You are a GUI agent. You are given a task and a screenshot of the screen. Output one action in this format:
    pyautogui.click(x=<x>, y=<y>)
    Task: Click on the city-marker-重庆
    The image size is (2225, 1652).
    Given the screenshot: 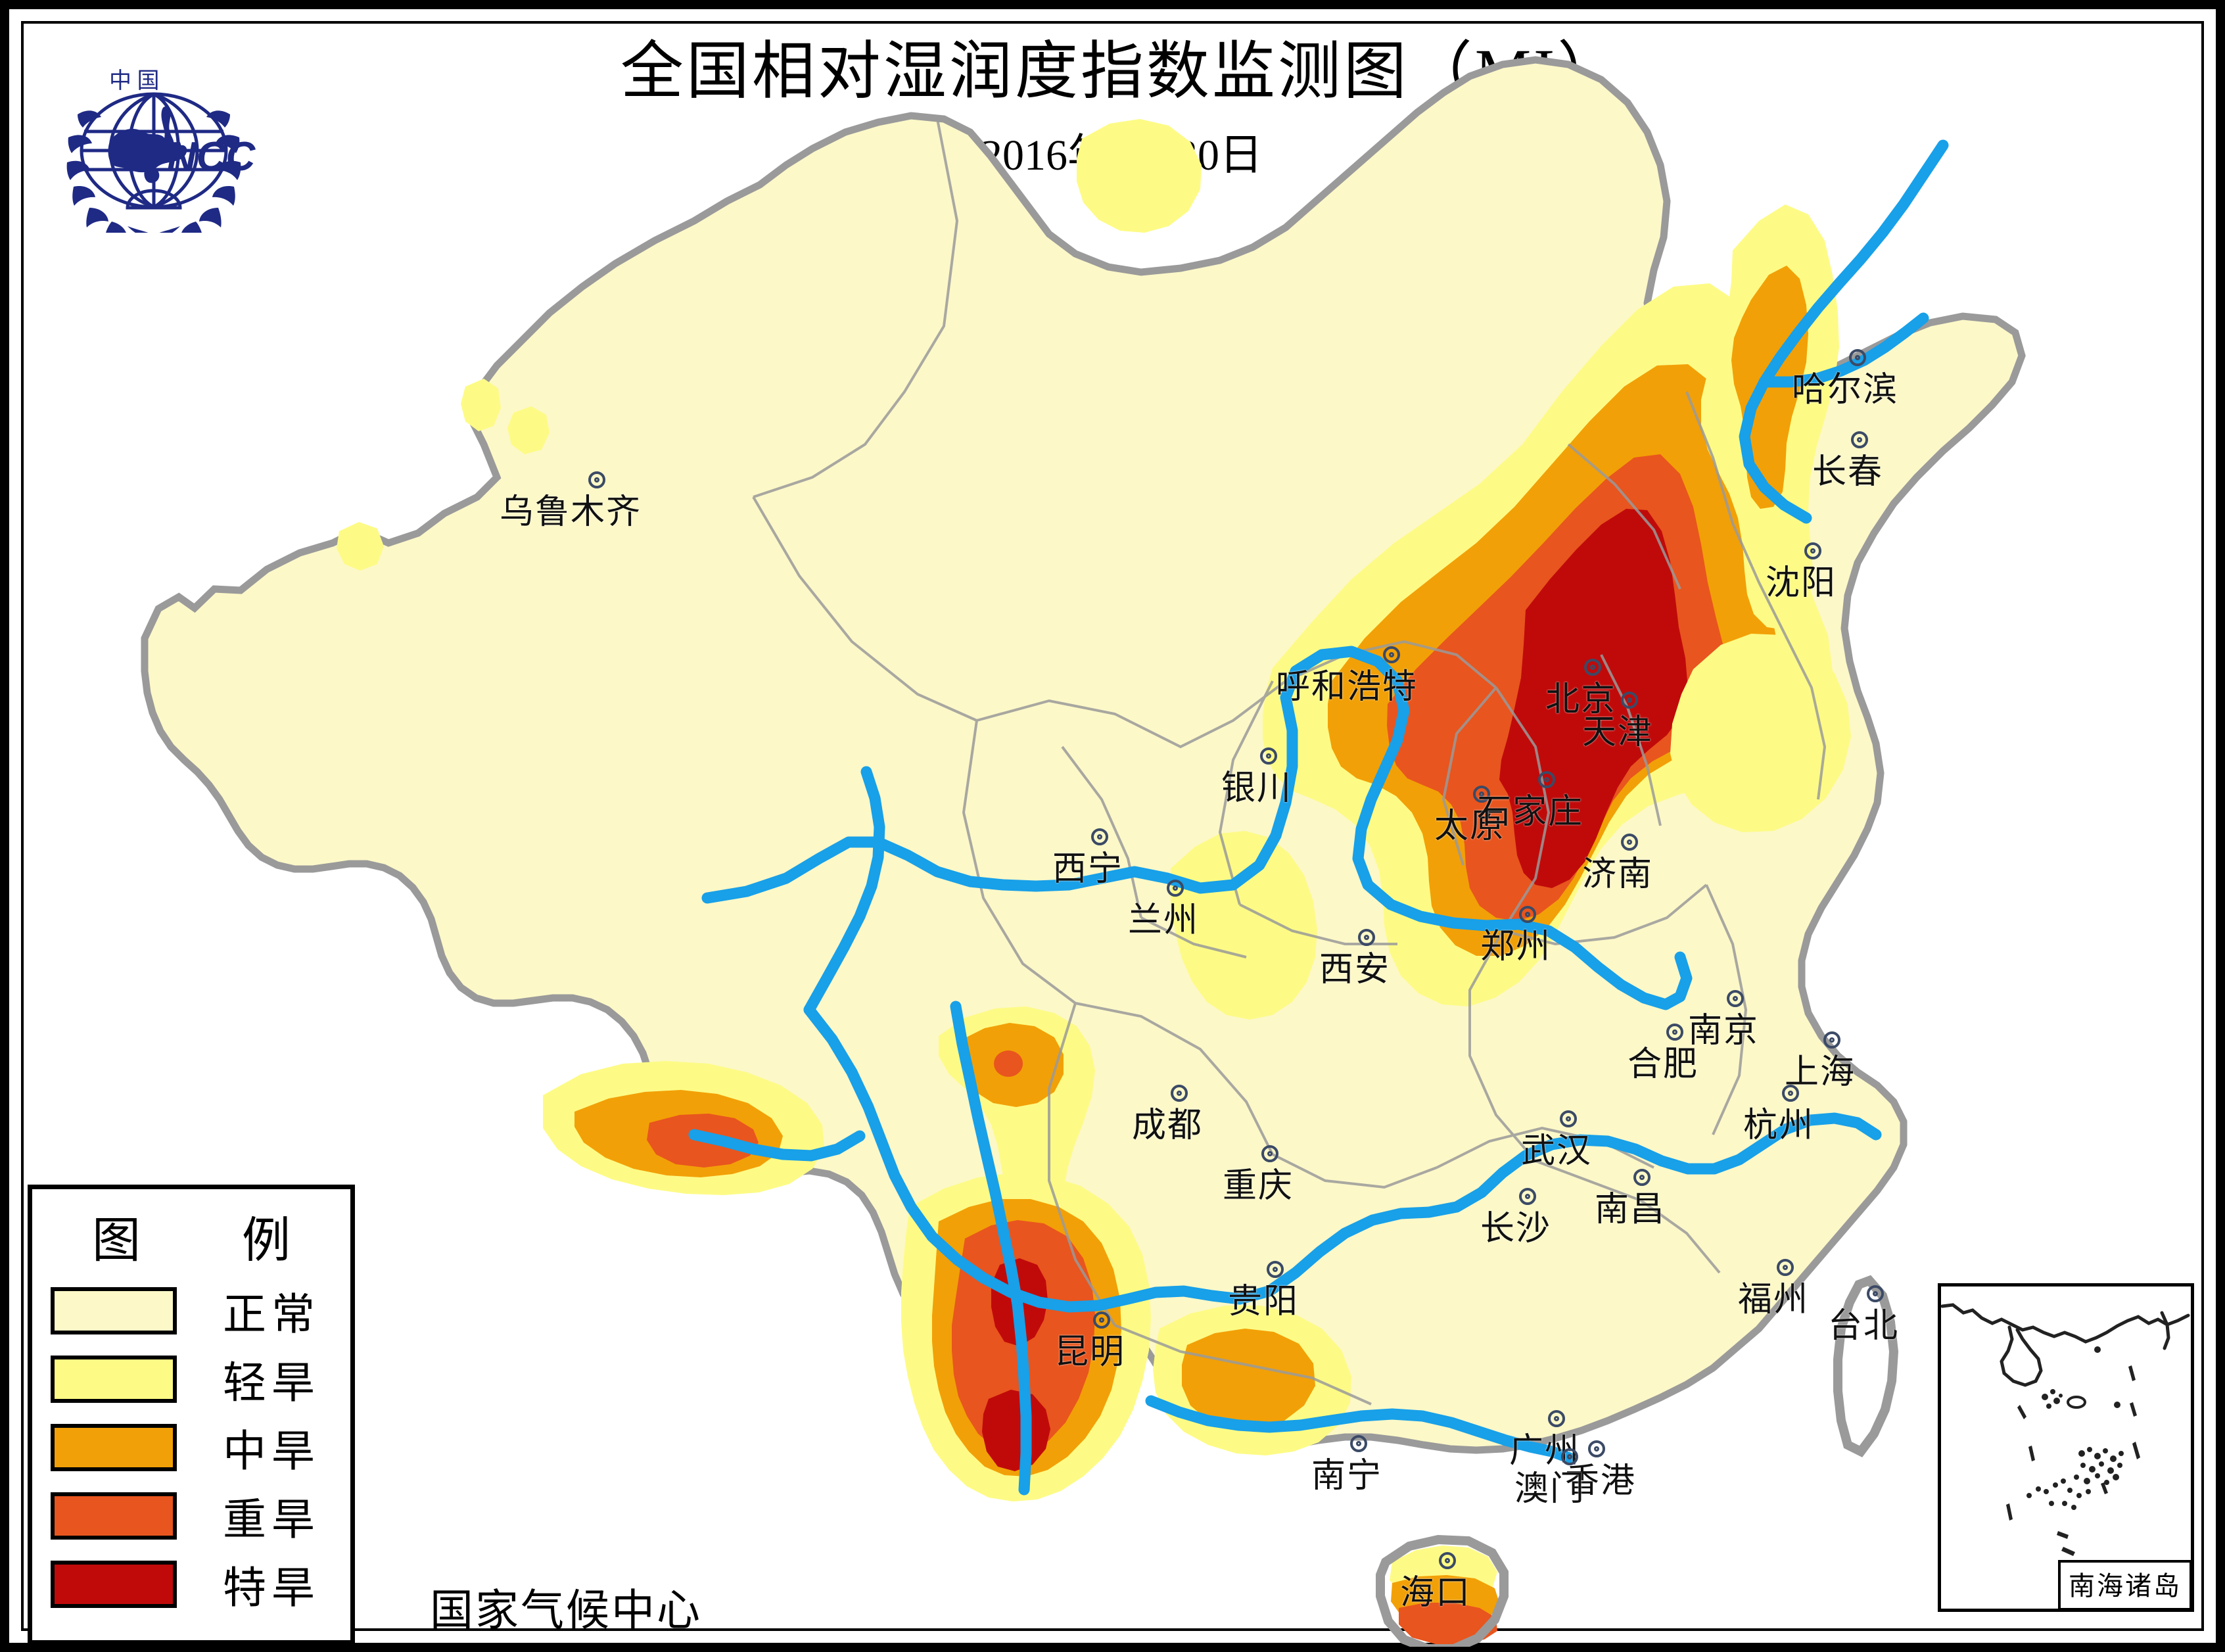 What is the action you would take?
    pyautogui.click(x=1269, y=1153)
    